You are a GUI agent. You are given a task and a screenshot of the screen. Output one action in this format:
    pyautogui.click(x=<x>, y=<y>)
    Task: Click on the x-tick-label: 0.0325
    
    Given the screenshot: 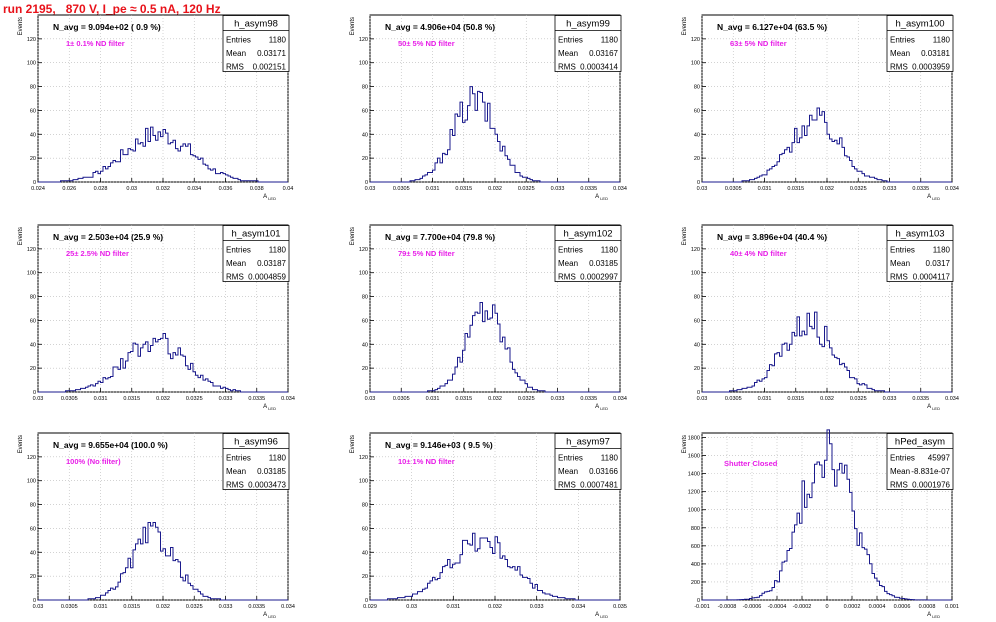 What is the action you would take?
    pyautogui.click(x=194, y=607)
    